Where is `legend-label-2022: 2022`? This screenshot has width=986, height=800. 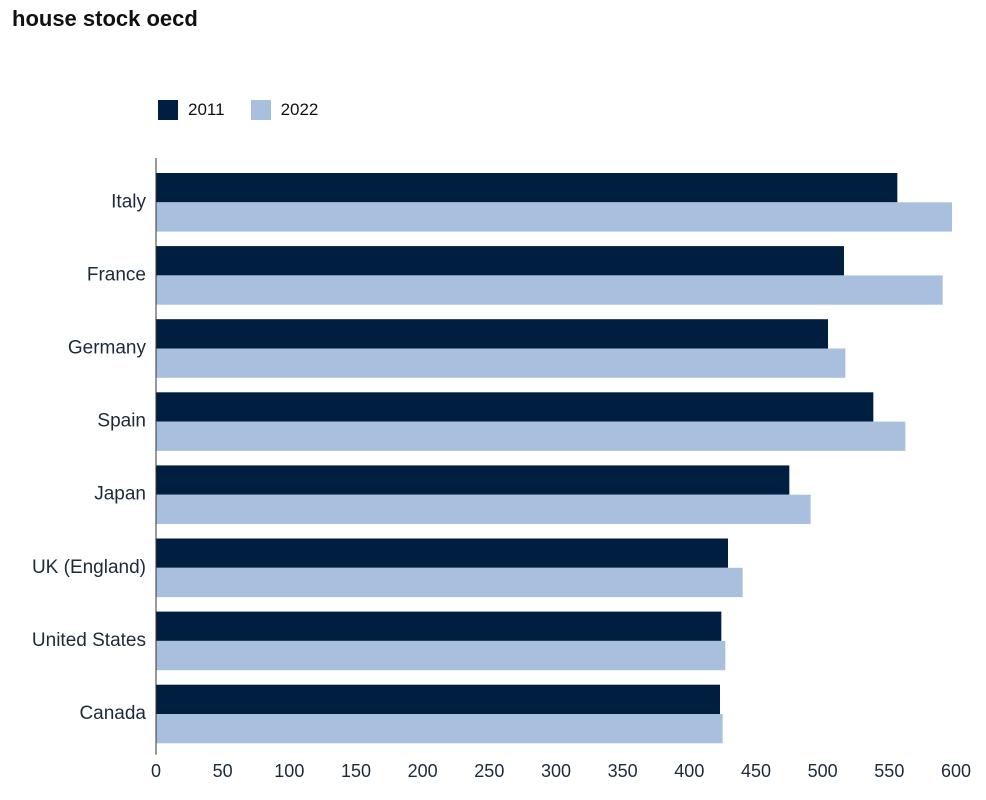
legend-label-2022: 2022 is located at coordinates (299, 109).